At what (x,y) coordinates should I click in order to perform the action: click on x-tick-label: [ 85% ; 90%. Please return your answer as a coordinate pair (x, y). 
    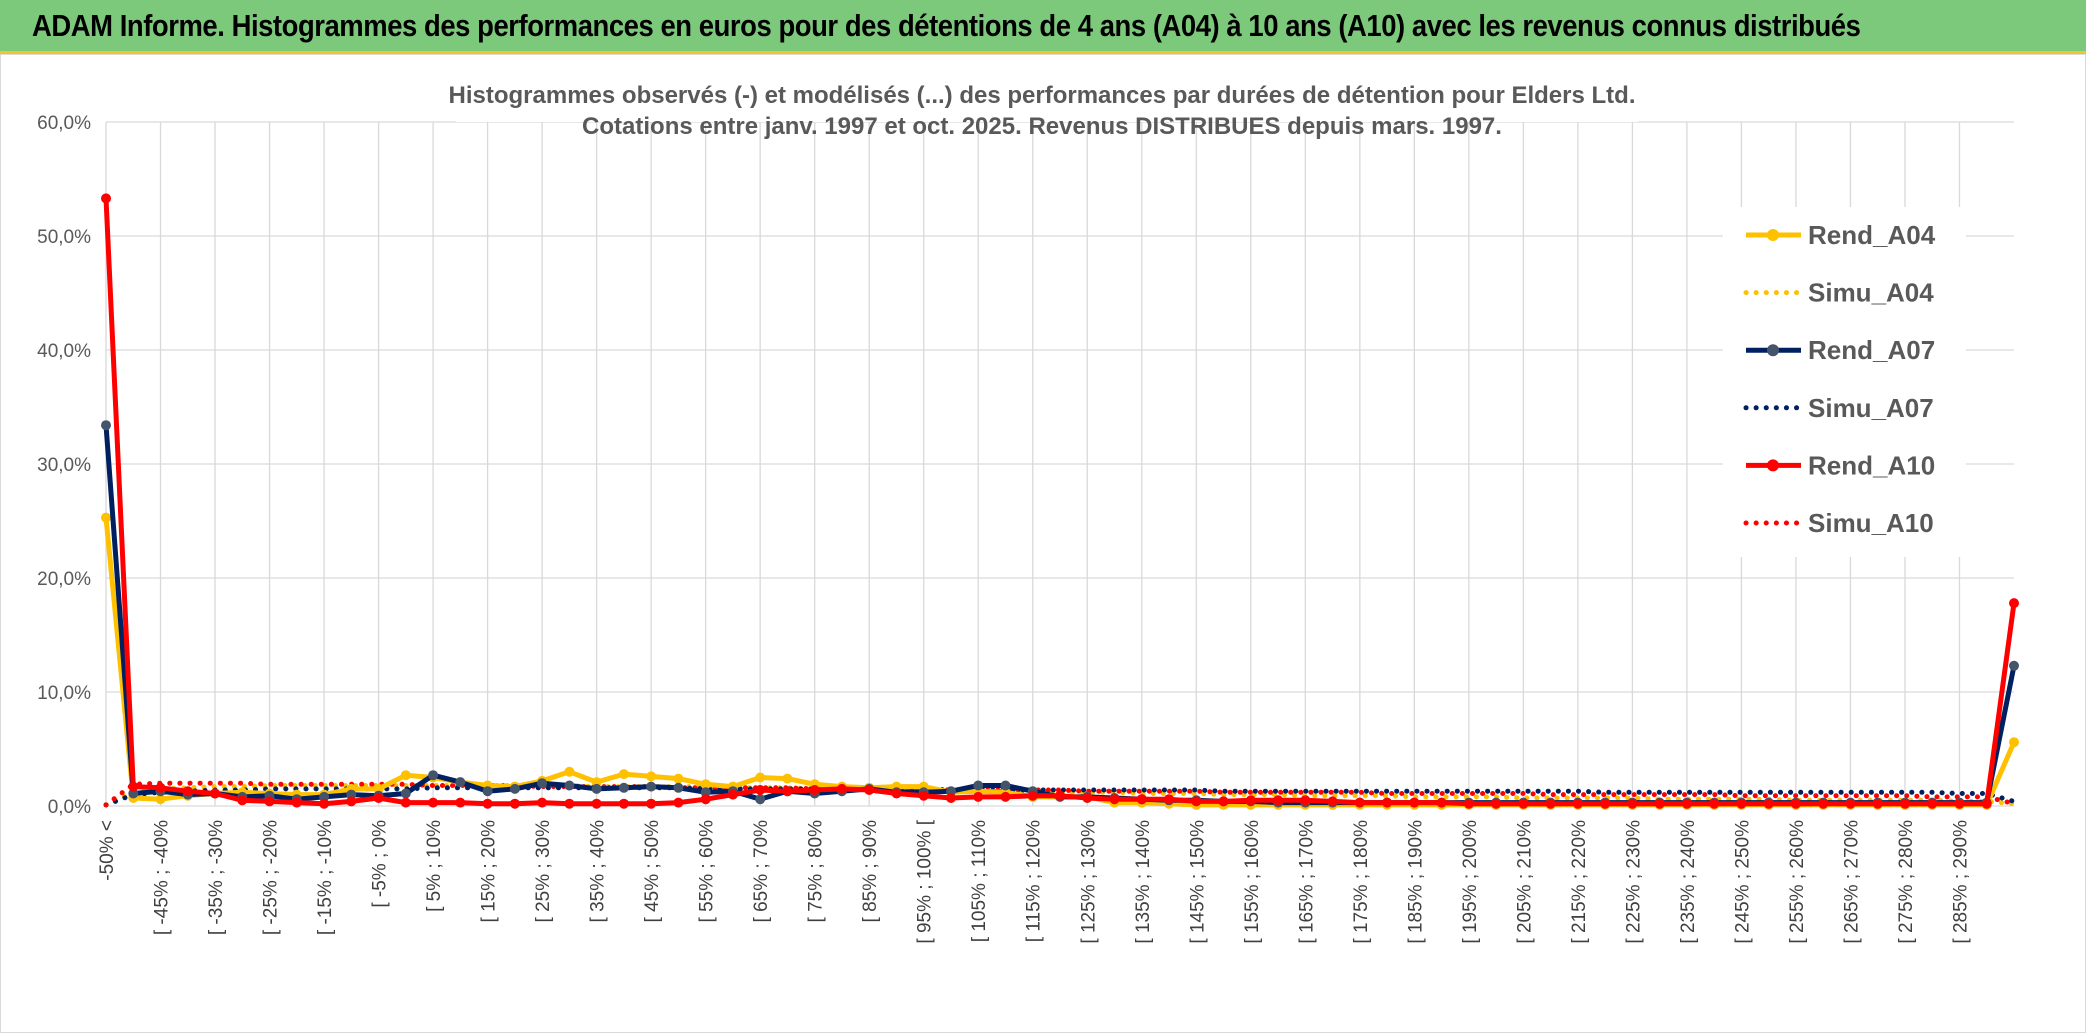
    Looking at the image, I should click on (870, 871).